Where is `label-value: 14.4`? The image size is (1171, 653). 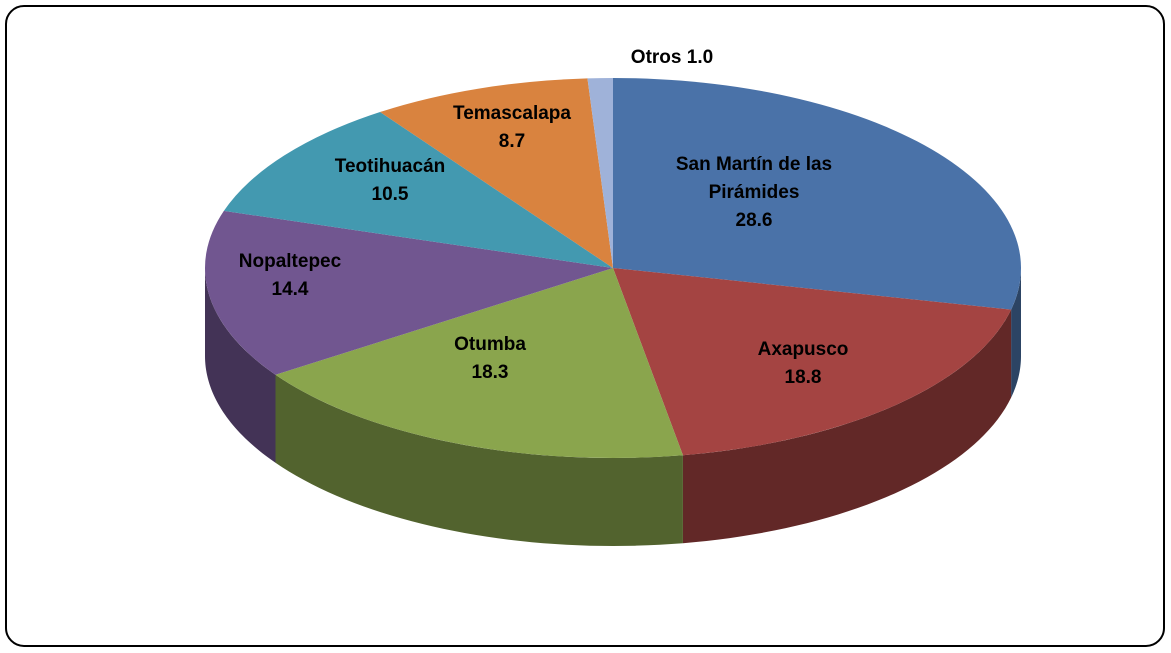 label-value: 14.4 is located at coordinates (290, 289).